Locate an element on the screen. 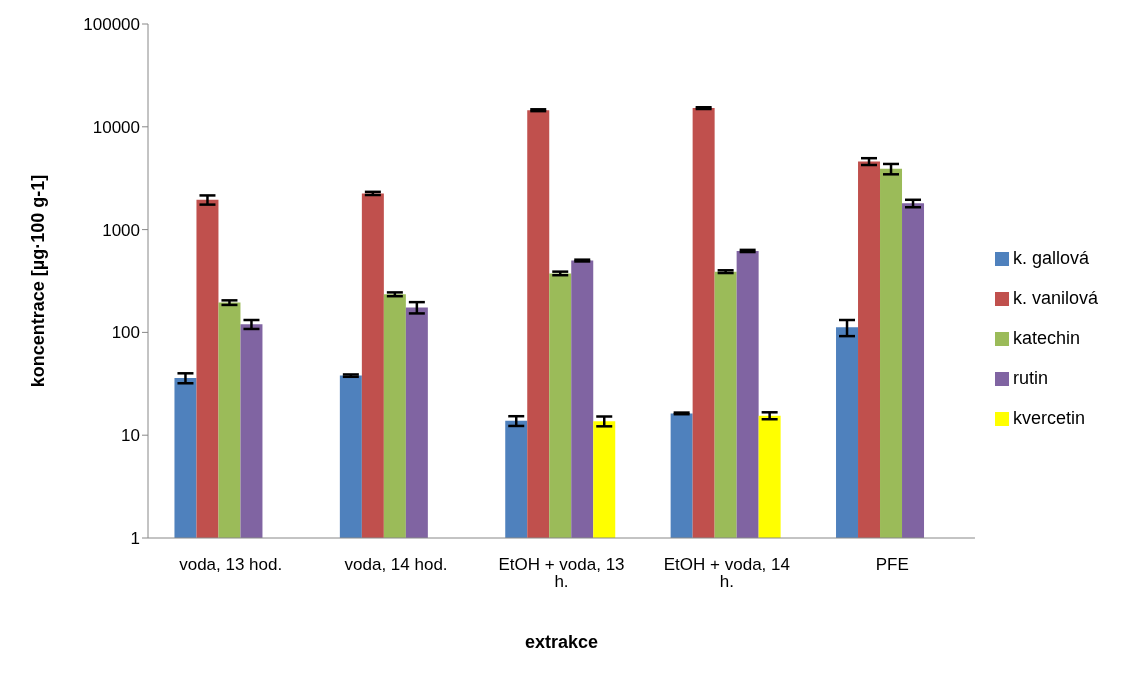  y-tick-label: 10 is located at coordinates (130, 436).